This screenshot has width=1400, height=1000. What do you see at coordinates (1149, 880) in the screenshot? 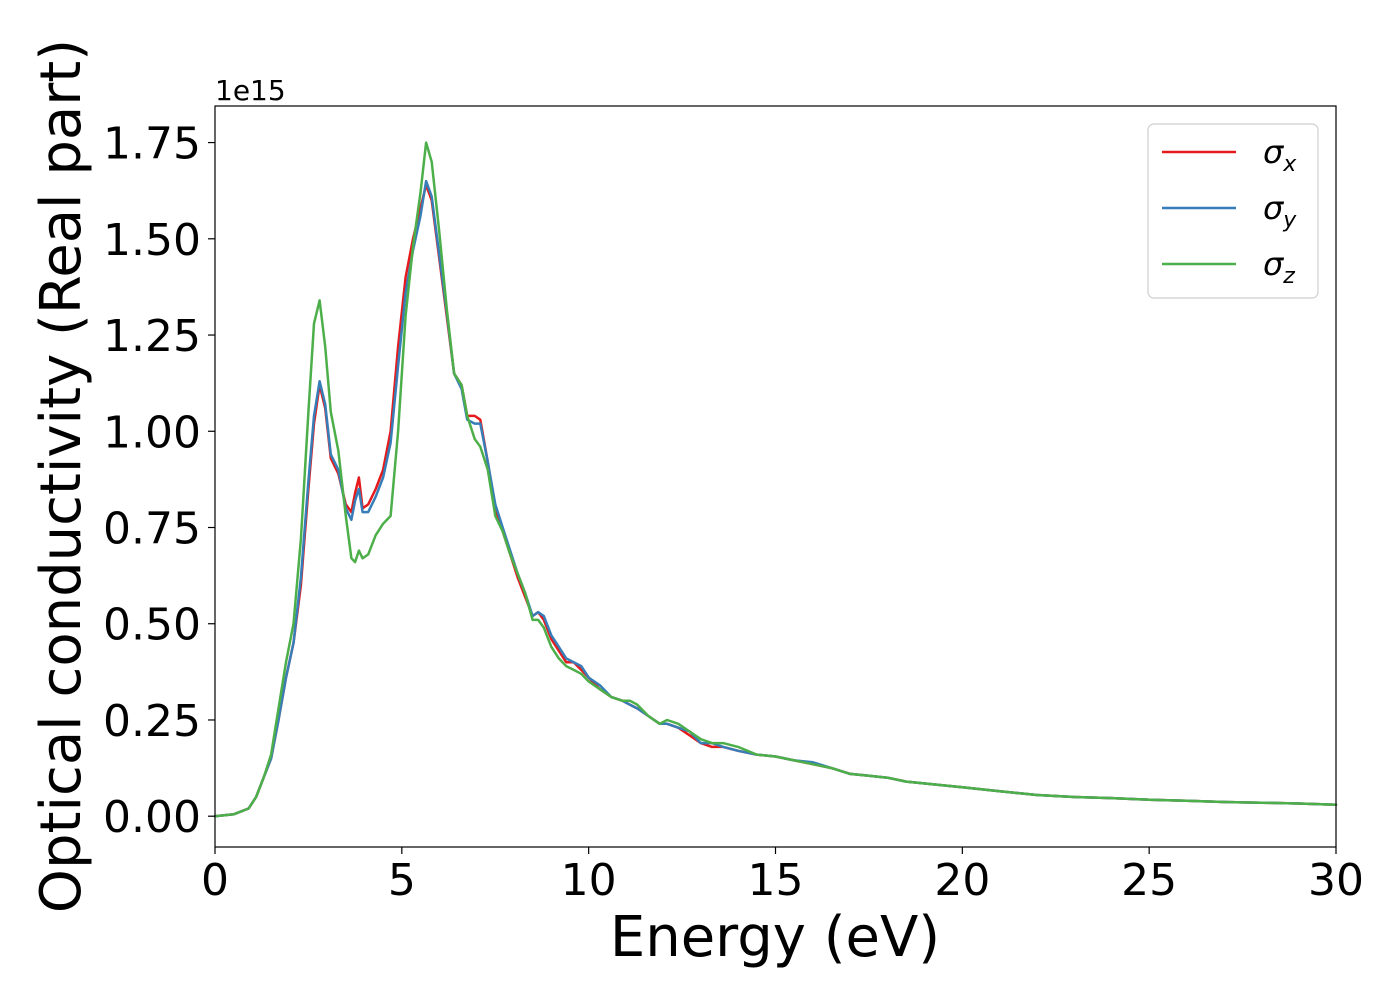
I see `x-tick-label: 25` at bounding box center [1149, 880].